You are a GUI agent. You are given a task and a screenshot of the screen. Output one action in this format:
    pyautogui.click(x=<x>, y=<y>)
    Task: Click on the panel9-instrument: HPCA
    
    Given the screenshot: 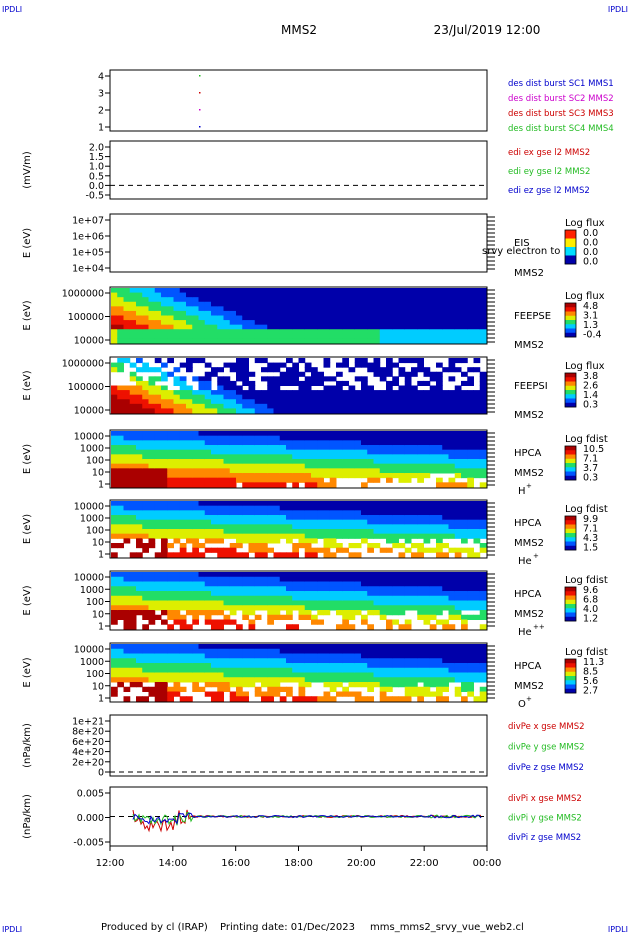 What is the action you would take?
    pyautogui.click(x=528, y=666)
    